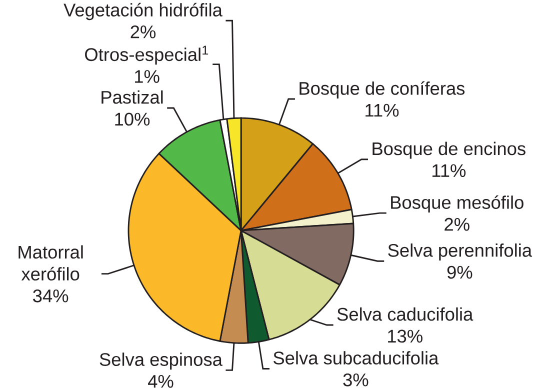 The width and height of the screenshot is (535, 391). Describe the element at coordinates (132, 119) in the screenshot. I see `data-label: 10%` at that location.